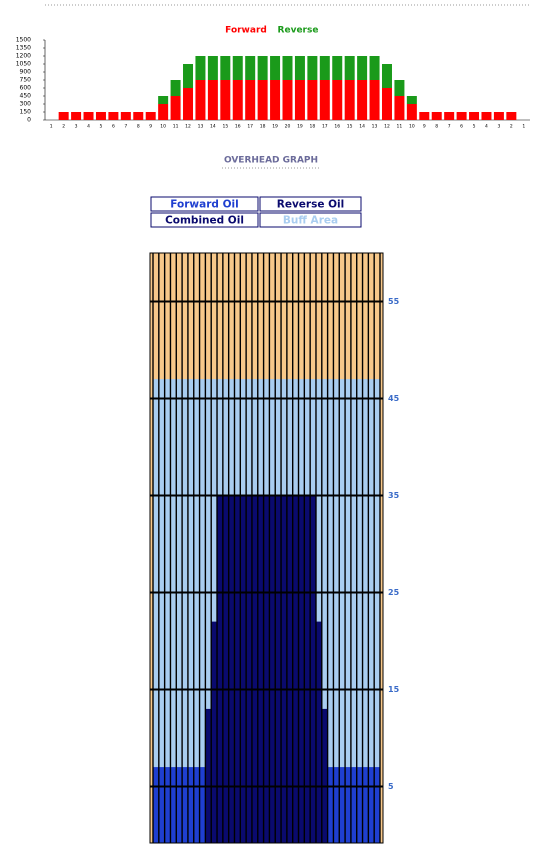 The height and width of the screenshot is (855, 541). What do you see at coordinates (26, 72) in the screenshot?
I see `y-tick-label: 900` at bounding box center [26, 72].